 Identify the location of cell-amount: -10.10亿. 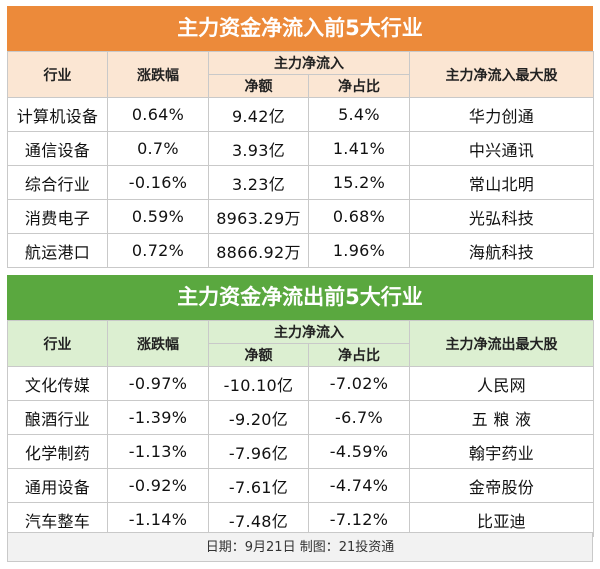
(258, 383).